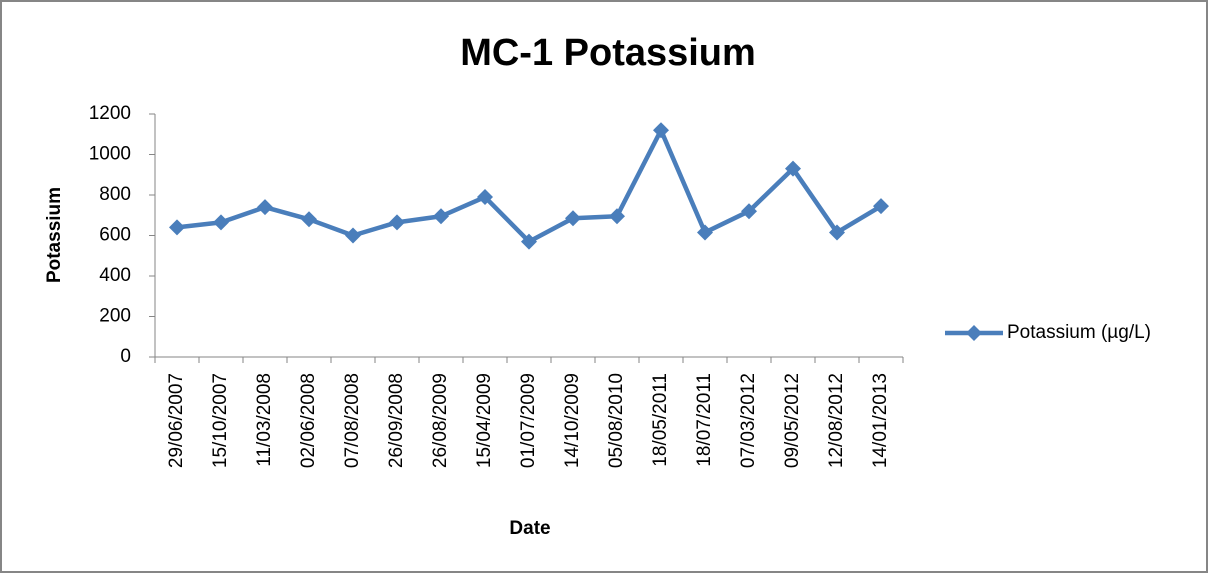  What do you see at coordinates (115, 194) in the screenshot?
I see `y-tick-label: 800` at bounding box center [115, 194].